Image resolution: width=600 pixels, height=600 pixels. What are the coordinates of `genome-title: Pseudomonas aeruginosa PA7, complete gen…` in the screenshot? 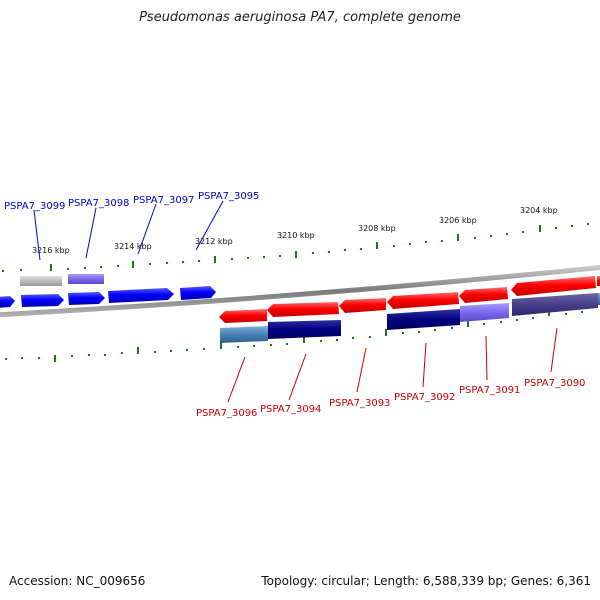 It's located at (300, 17).